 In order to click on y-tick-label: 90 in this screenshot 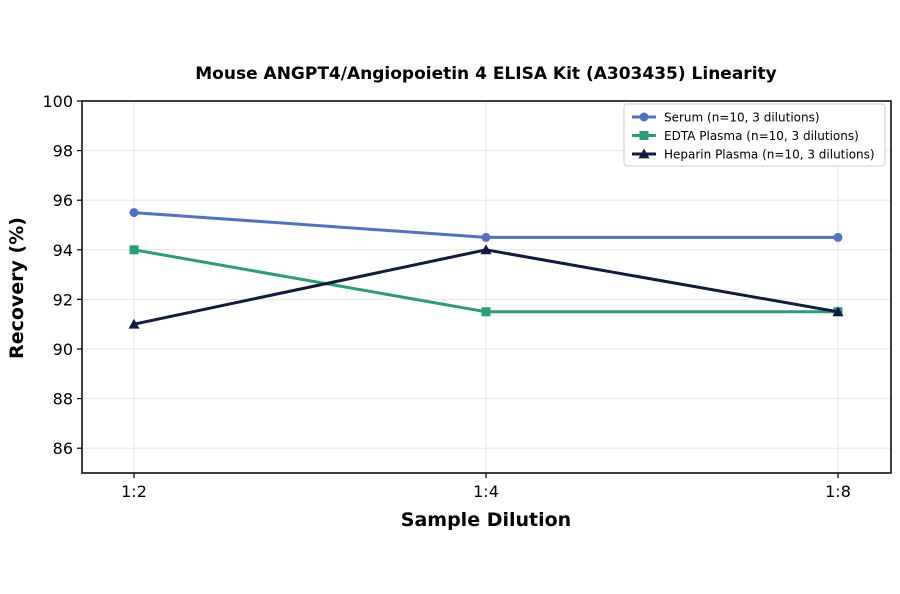, I will do `click(63, 349)`.